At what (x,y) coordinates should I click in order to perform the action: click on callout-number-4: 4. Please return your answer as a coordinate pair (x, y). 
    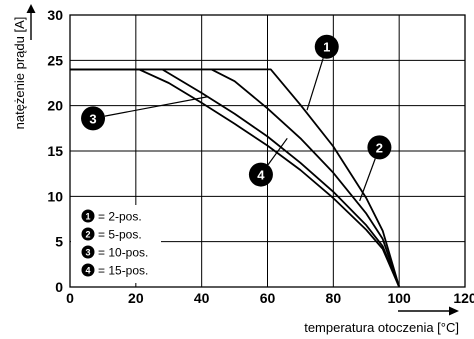
    Looking at the image, I should click on (261, 175).